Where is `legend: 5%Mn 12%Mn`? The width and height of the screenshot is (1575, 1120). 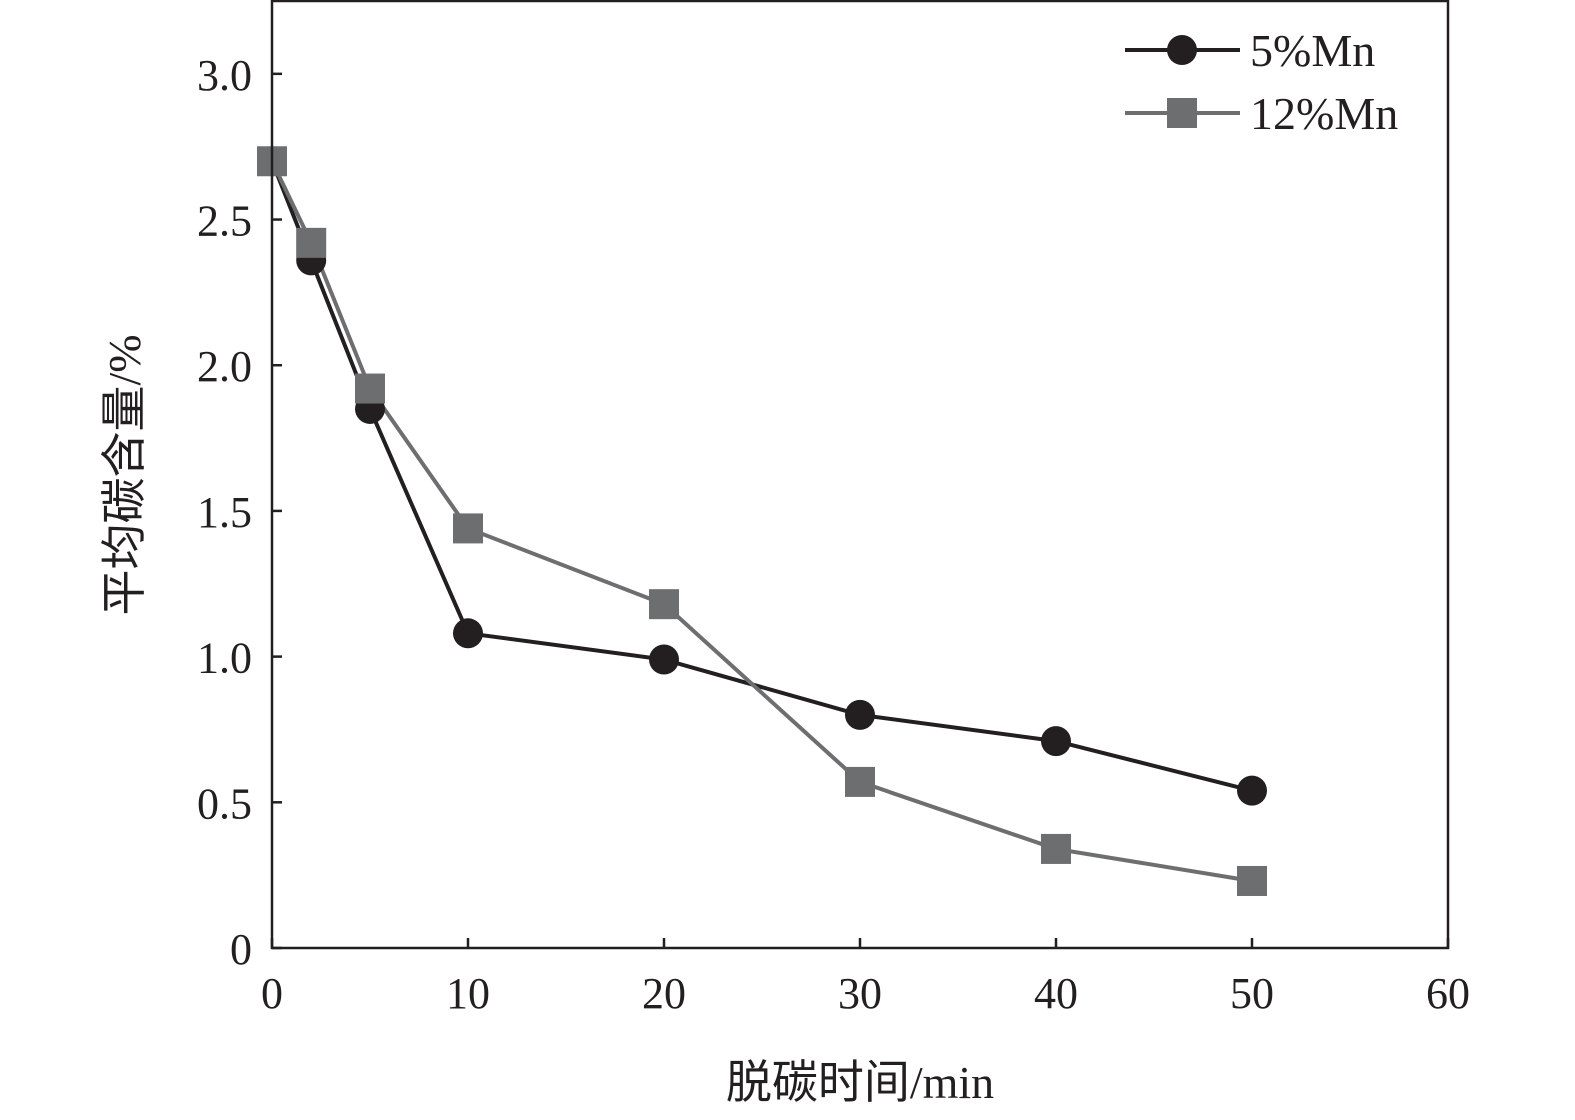 legend: 5%Mn 12%Mn is located at coordinates (1261, 82).